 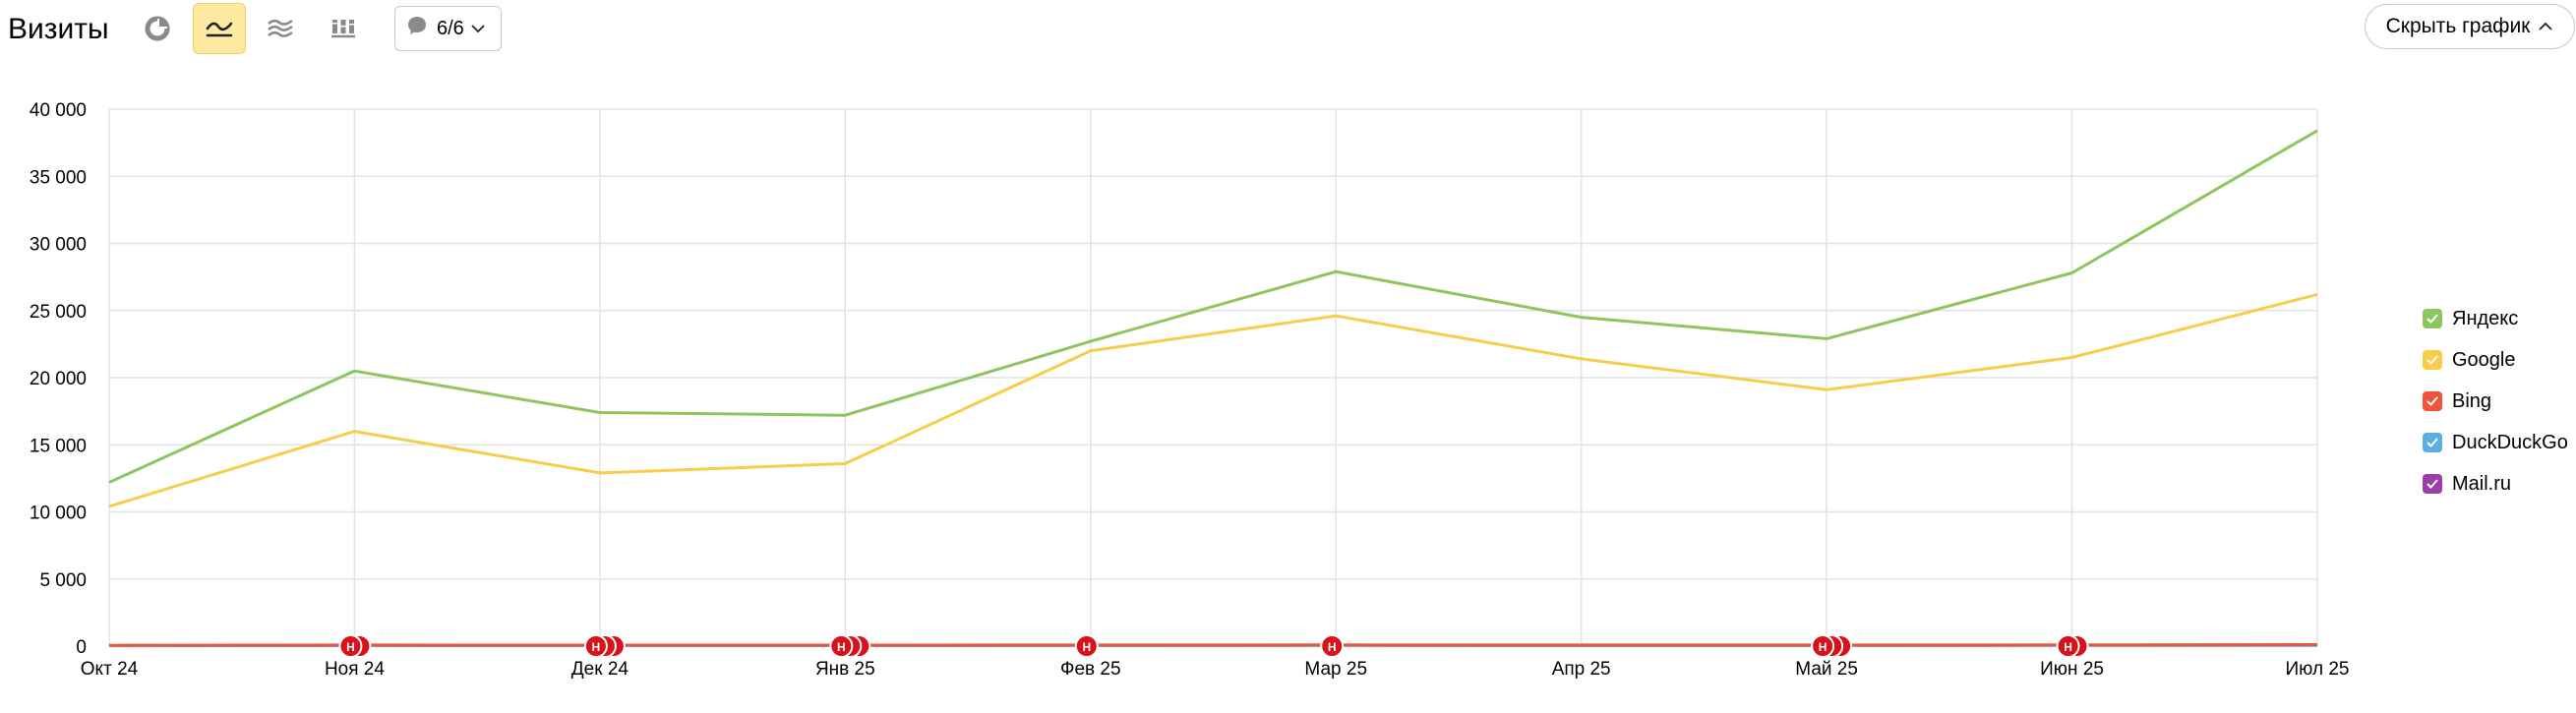 I want to click on page-title: Визиты, so click(x=59, y=29).